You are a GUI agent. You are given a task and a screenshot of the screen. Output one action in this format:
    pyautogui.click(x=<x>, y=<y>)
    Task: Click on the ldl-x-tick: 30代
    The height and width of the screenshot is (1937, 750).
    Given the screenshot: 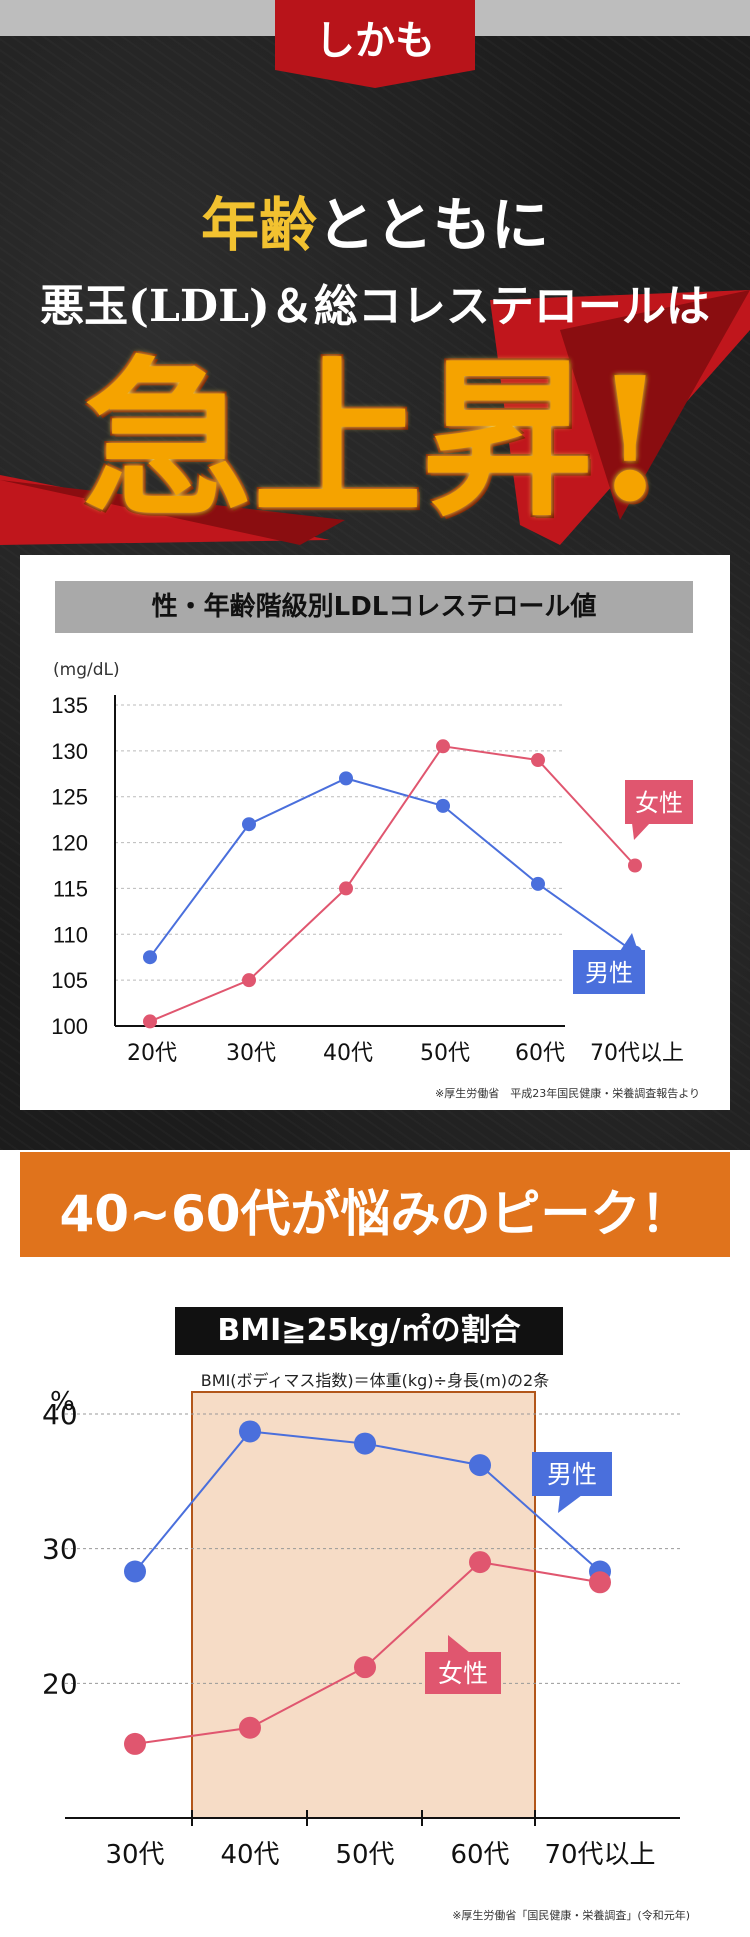 What is the action you would take?
    pyautogui.click(x=251, y=1053)
    